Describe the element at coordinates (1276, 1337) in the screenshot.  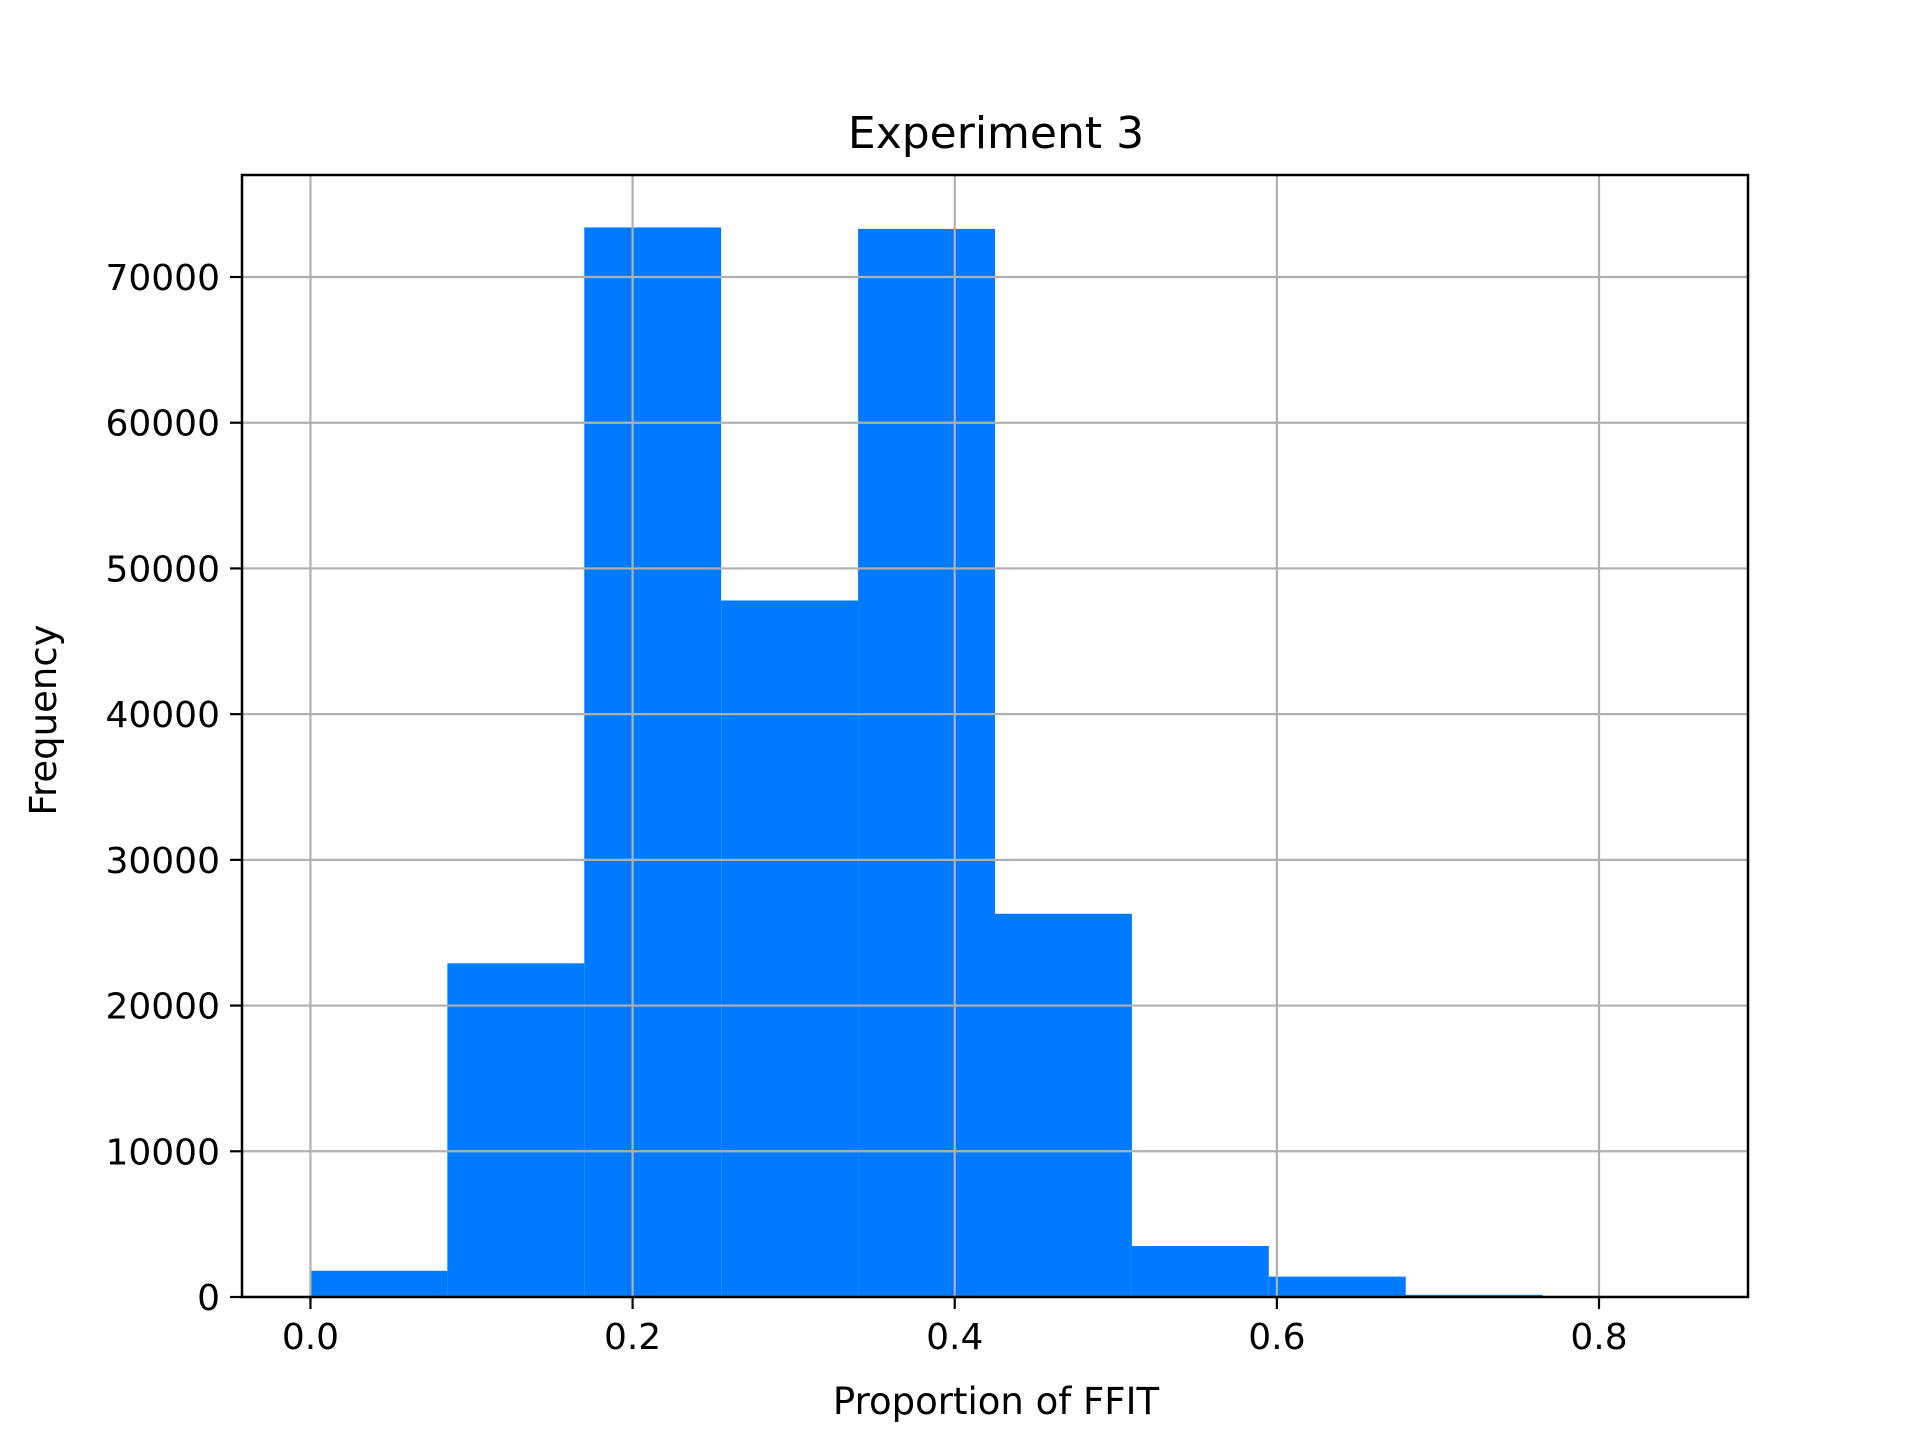
I see `x-tick-label: 0.6` at that location.